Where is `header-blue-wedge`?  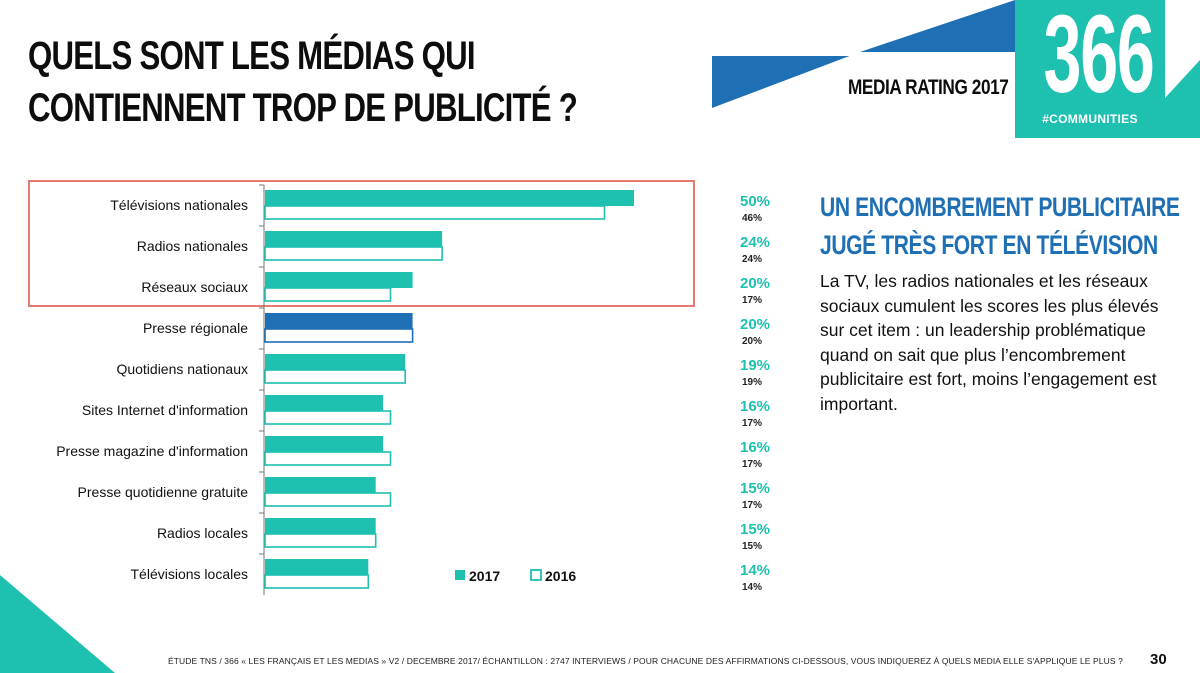
header-blue-wedge is located at coordinates (786, 80).